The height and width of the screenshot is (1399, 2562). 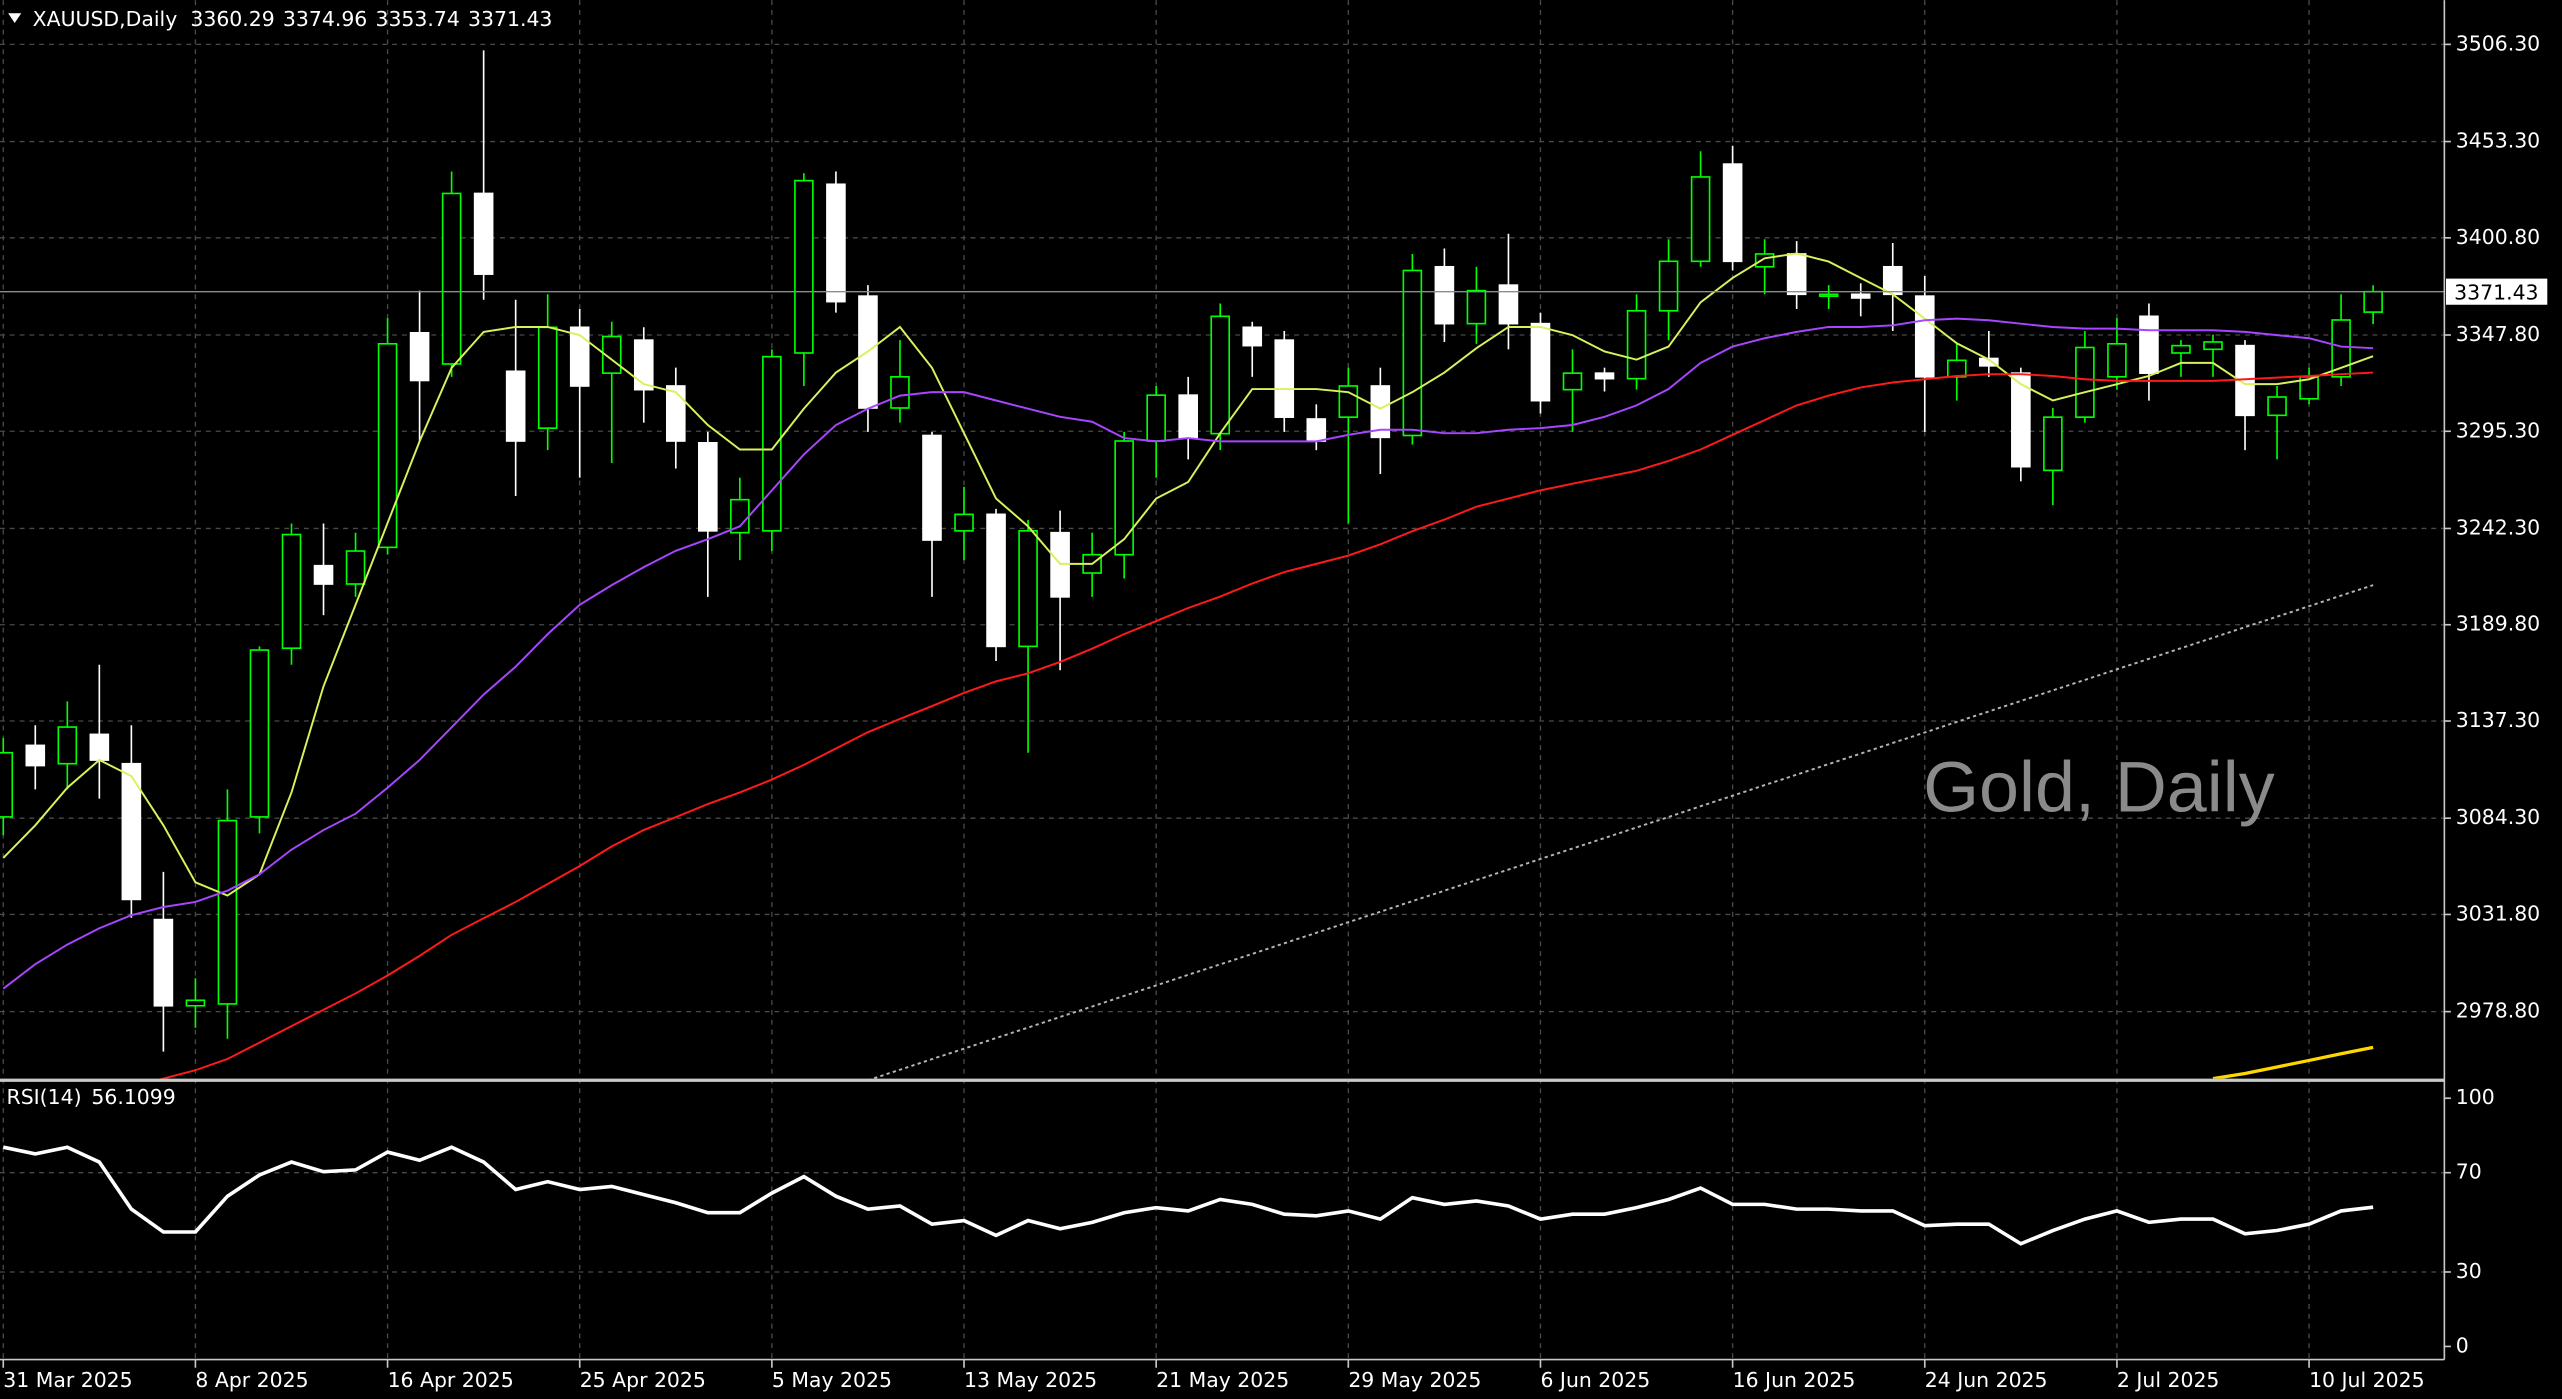 I want to click on y-tick-label: 3031.80, so click(x=2498, y=913).